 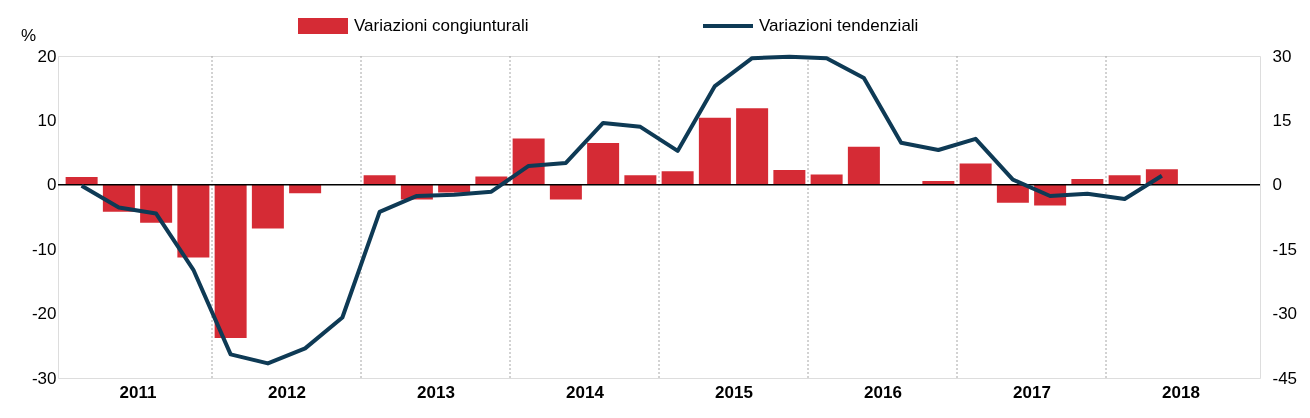 I want to click on x-tick-label: 2015, so click(x=734, y=392).